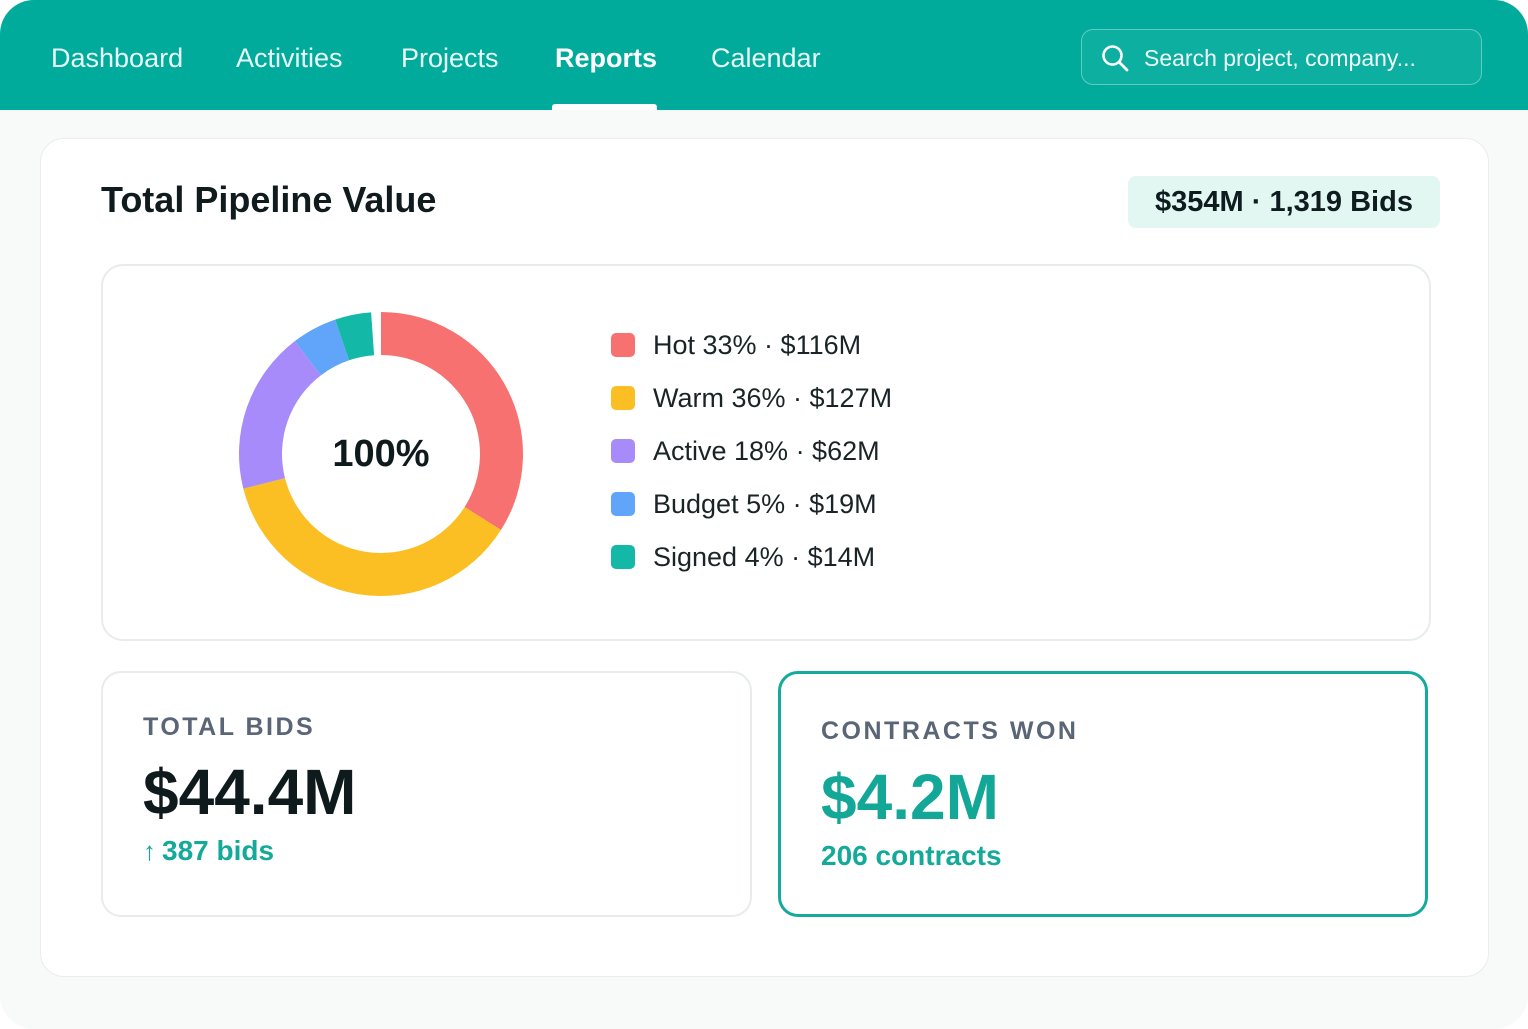  Describe the element at coordinates (950, 731) in the screenshot. I see `contracts-won-label: CONTRACTS WON` at that location.